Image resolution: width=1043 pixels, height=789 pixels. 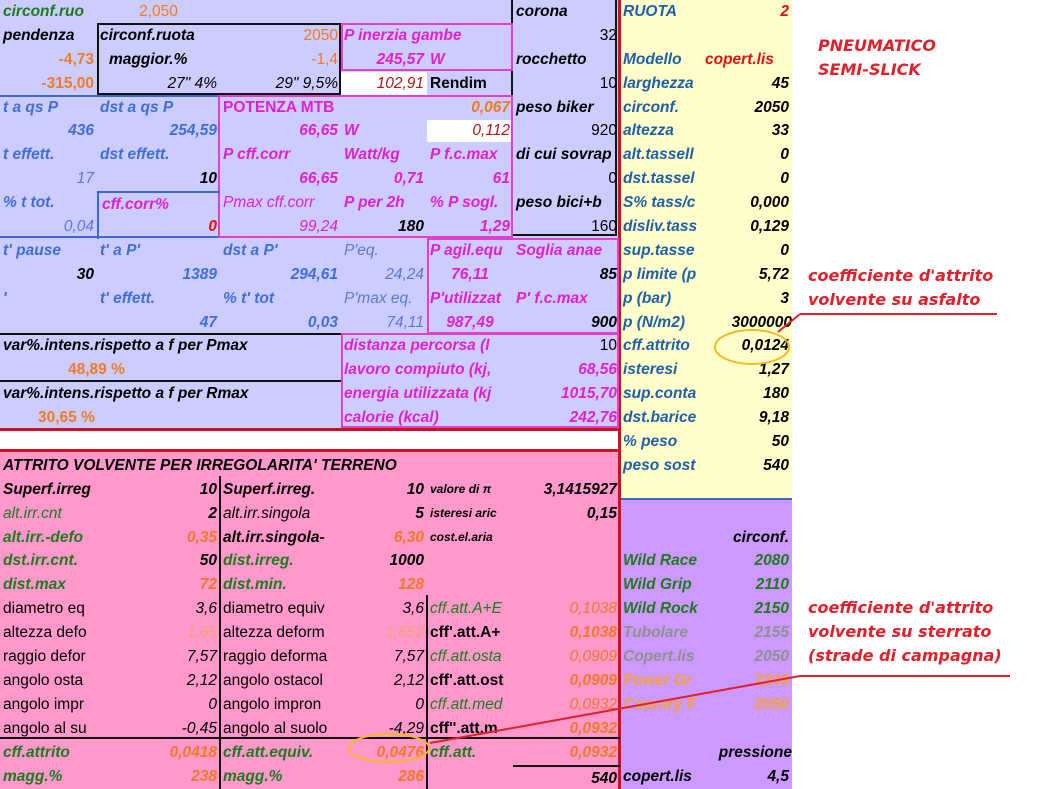 What do you see at coordinates (588, 394) in the screenshot?
I see `cell: 1015,70` at bounding box center [588, 394].